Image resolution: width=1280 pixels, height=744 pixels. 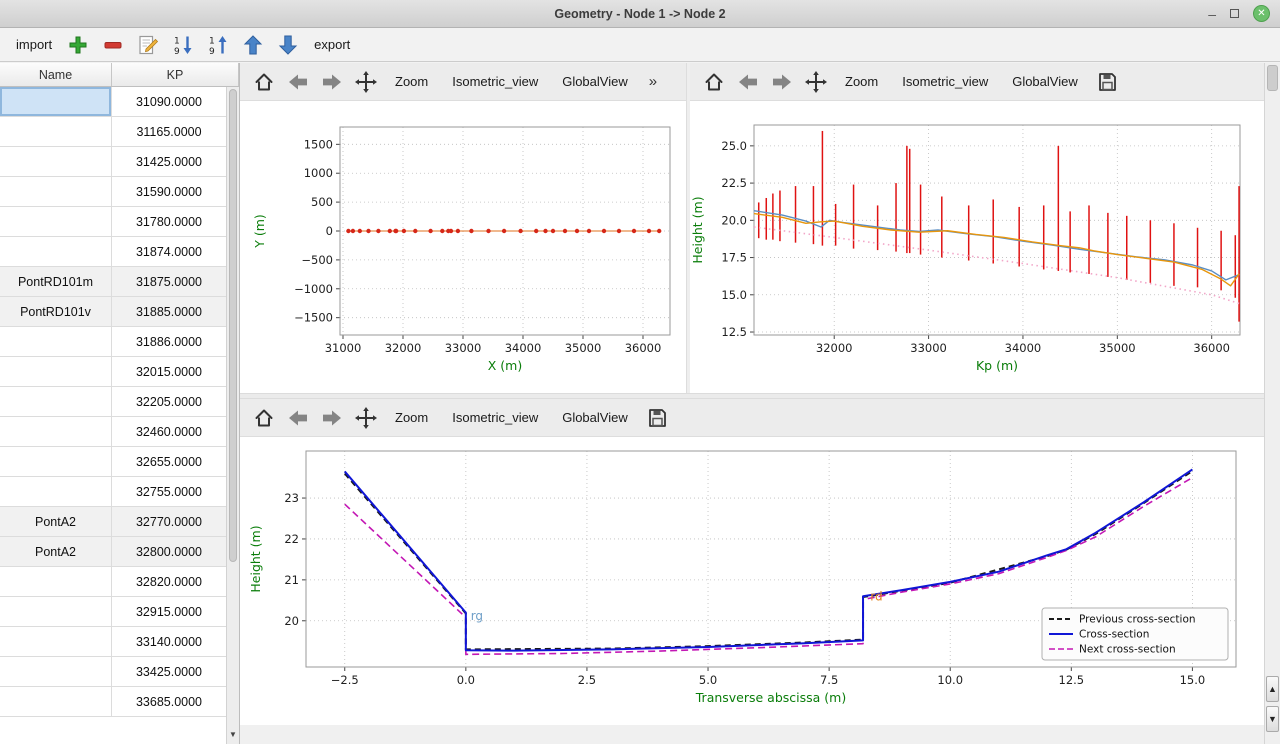 I want to click on table-row: 32460.0000, so click(x=113, y=432).